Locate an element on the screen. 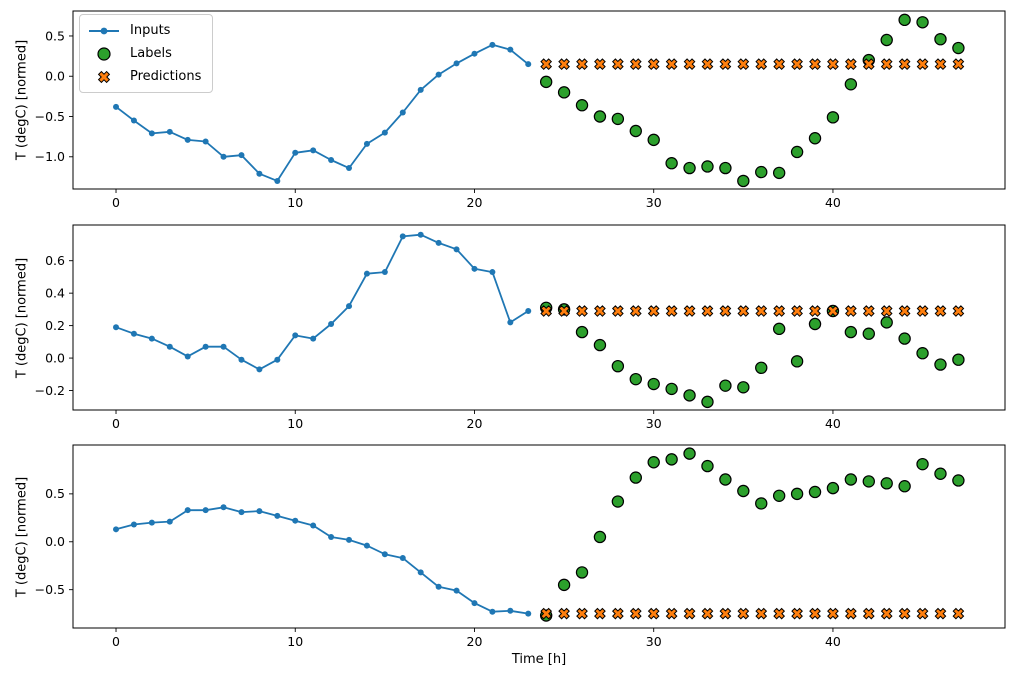 The width and height of the screenshot is (1012, 679). legend-item-predictions: Predictions is located at coordinates (144, 76).